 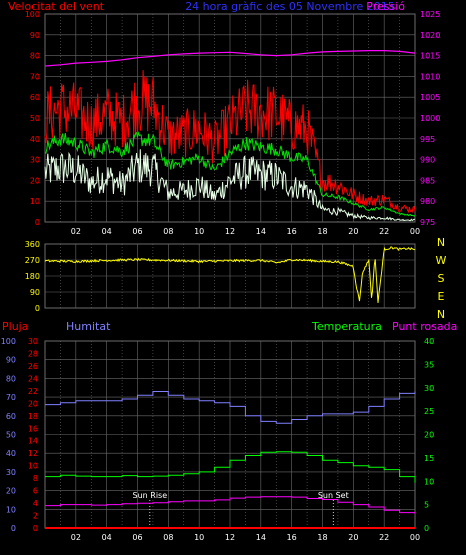 What do you see at coordinates (230, 274) in the screenshot?
I see `wind-direction-trace` at bounding box center [230, 274].